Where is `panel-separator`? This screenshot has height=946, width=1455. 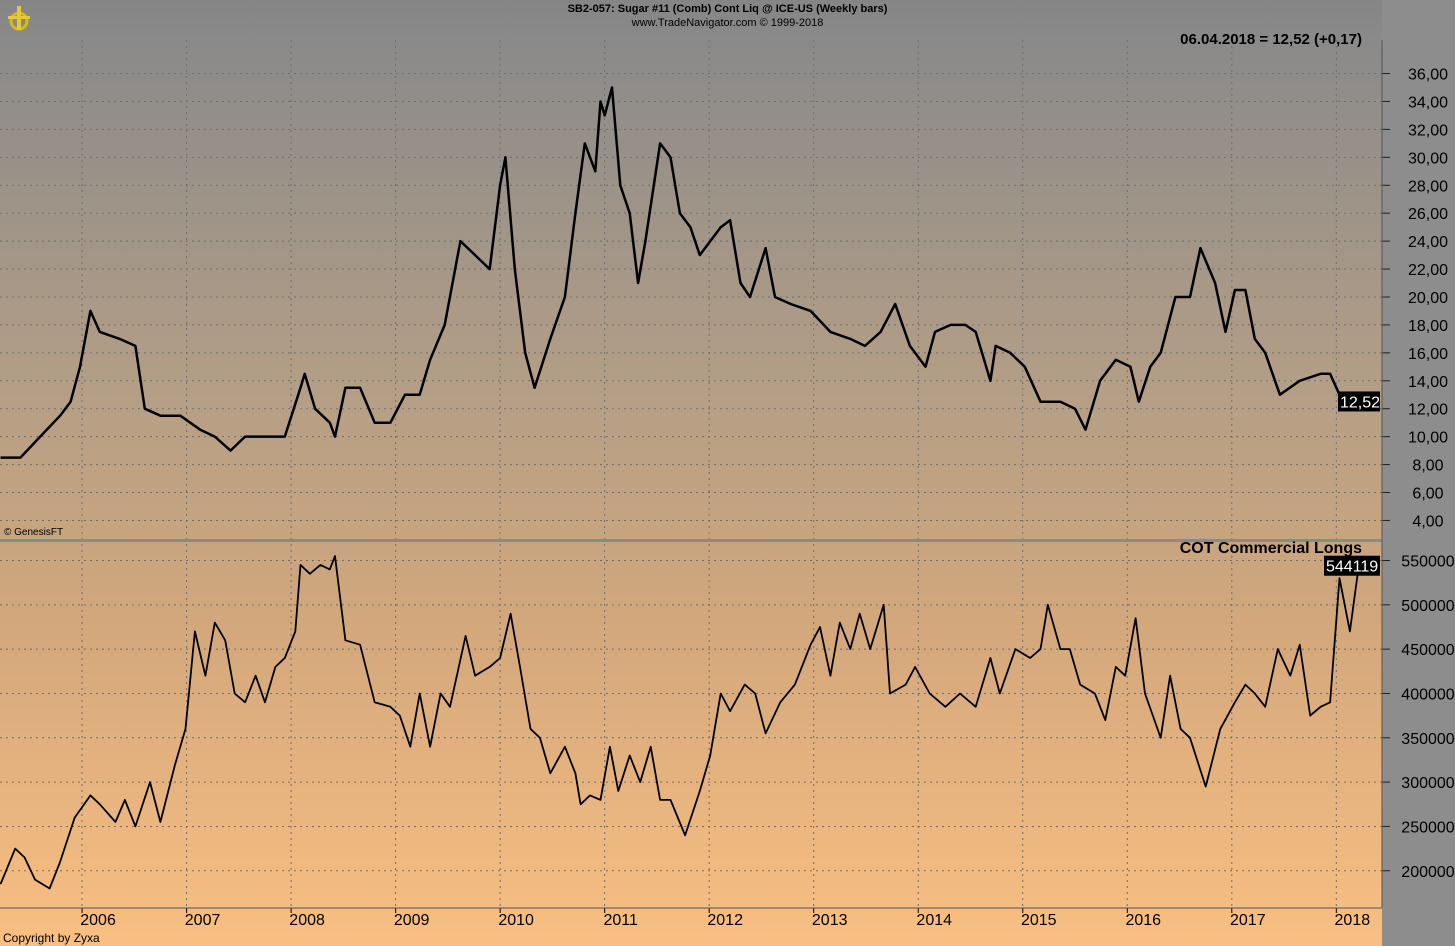 panel-separator is located at coordinates (691, 540).